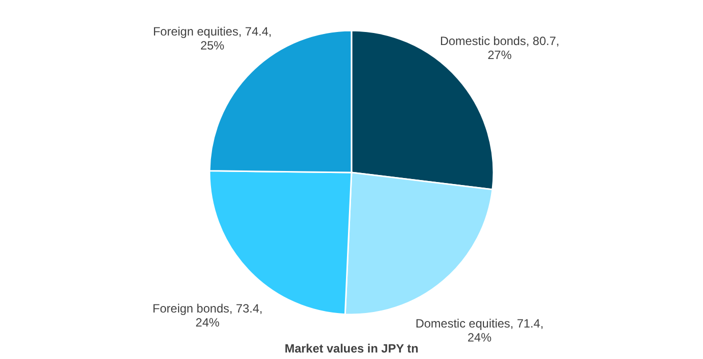 The image size is (703, 359). I want to click on slice-label: Foreign bonds, 73.4, 24%, so click(207, 315).